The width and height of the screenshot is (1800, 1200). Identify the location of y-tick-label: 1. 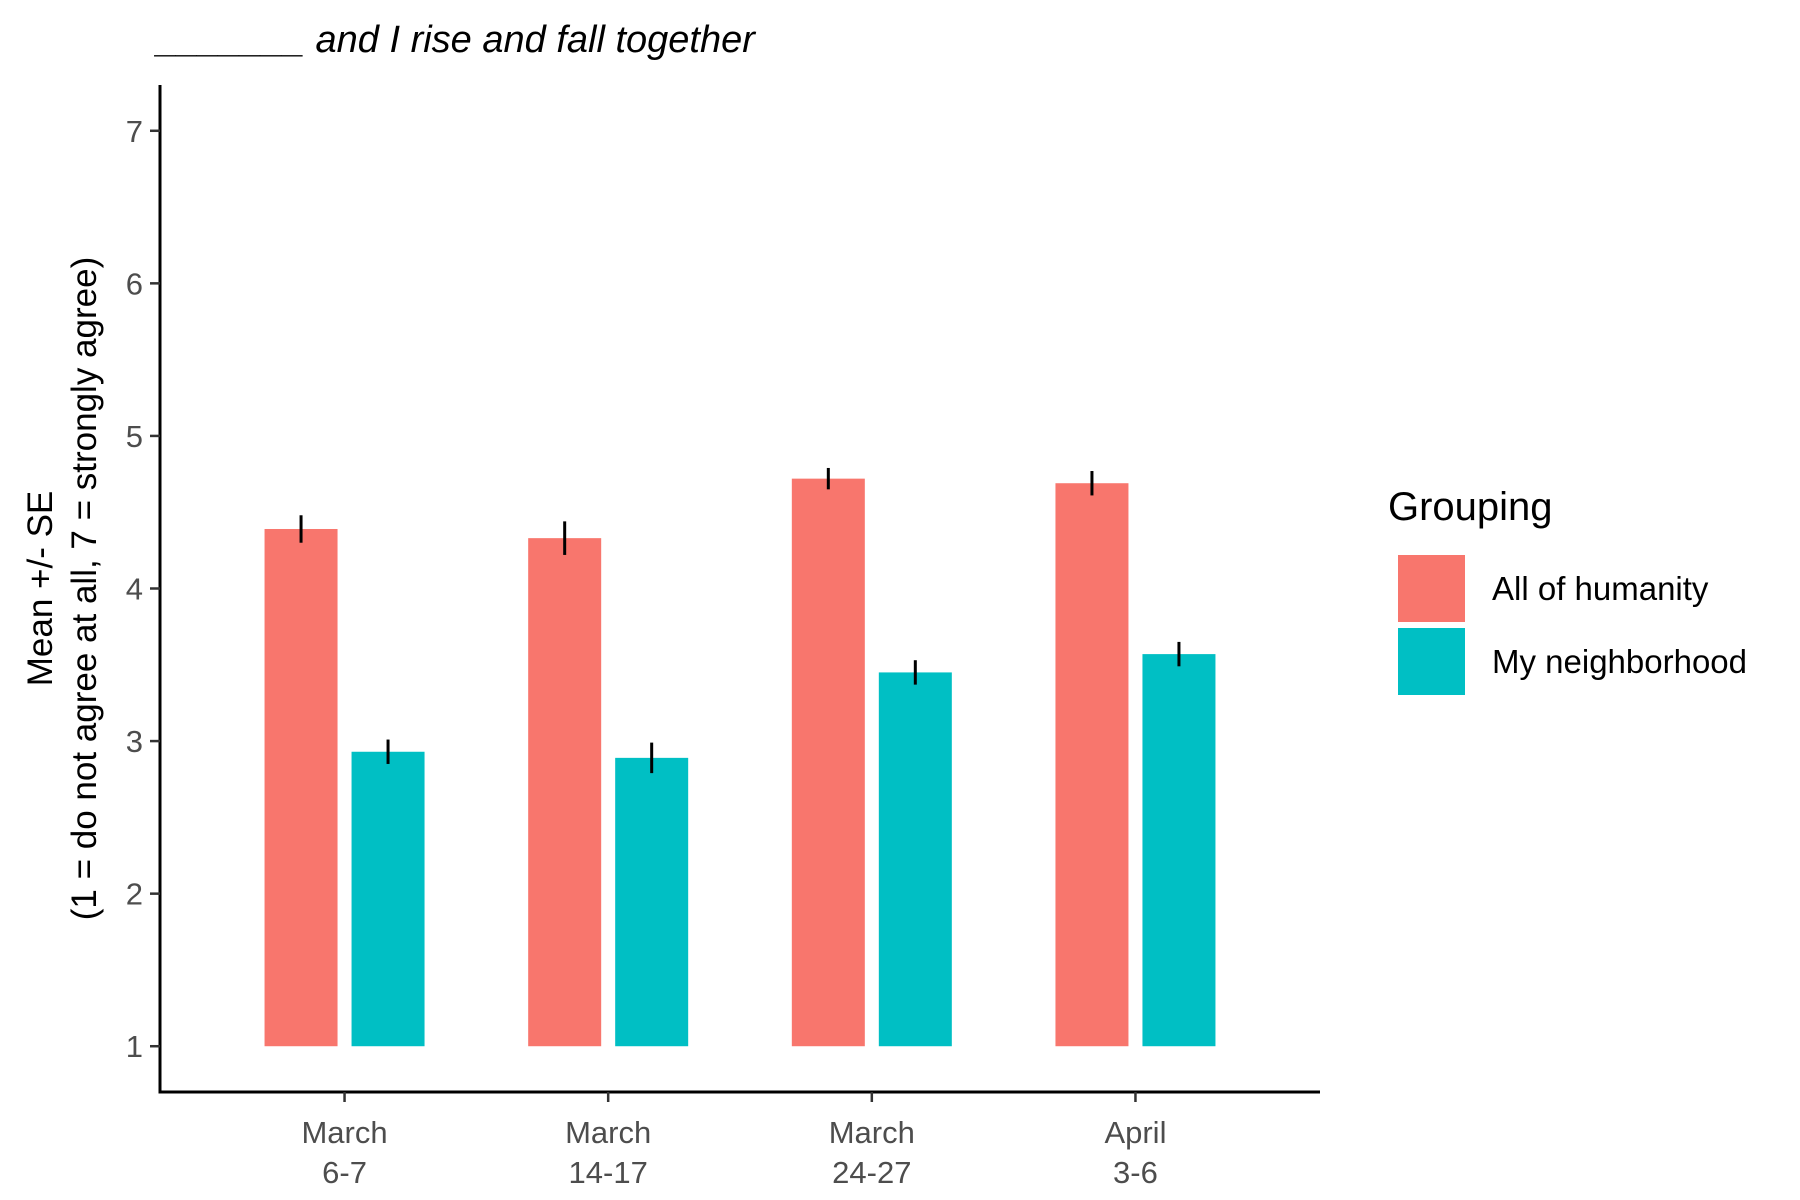
(134, 1046).